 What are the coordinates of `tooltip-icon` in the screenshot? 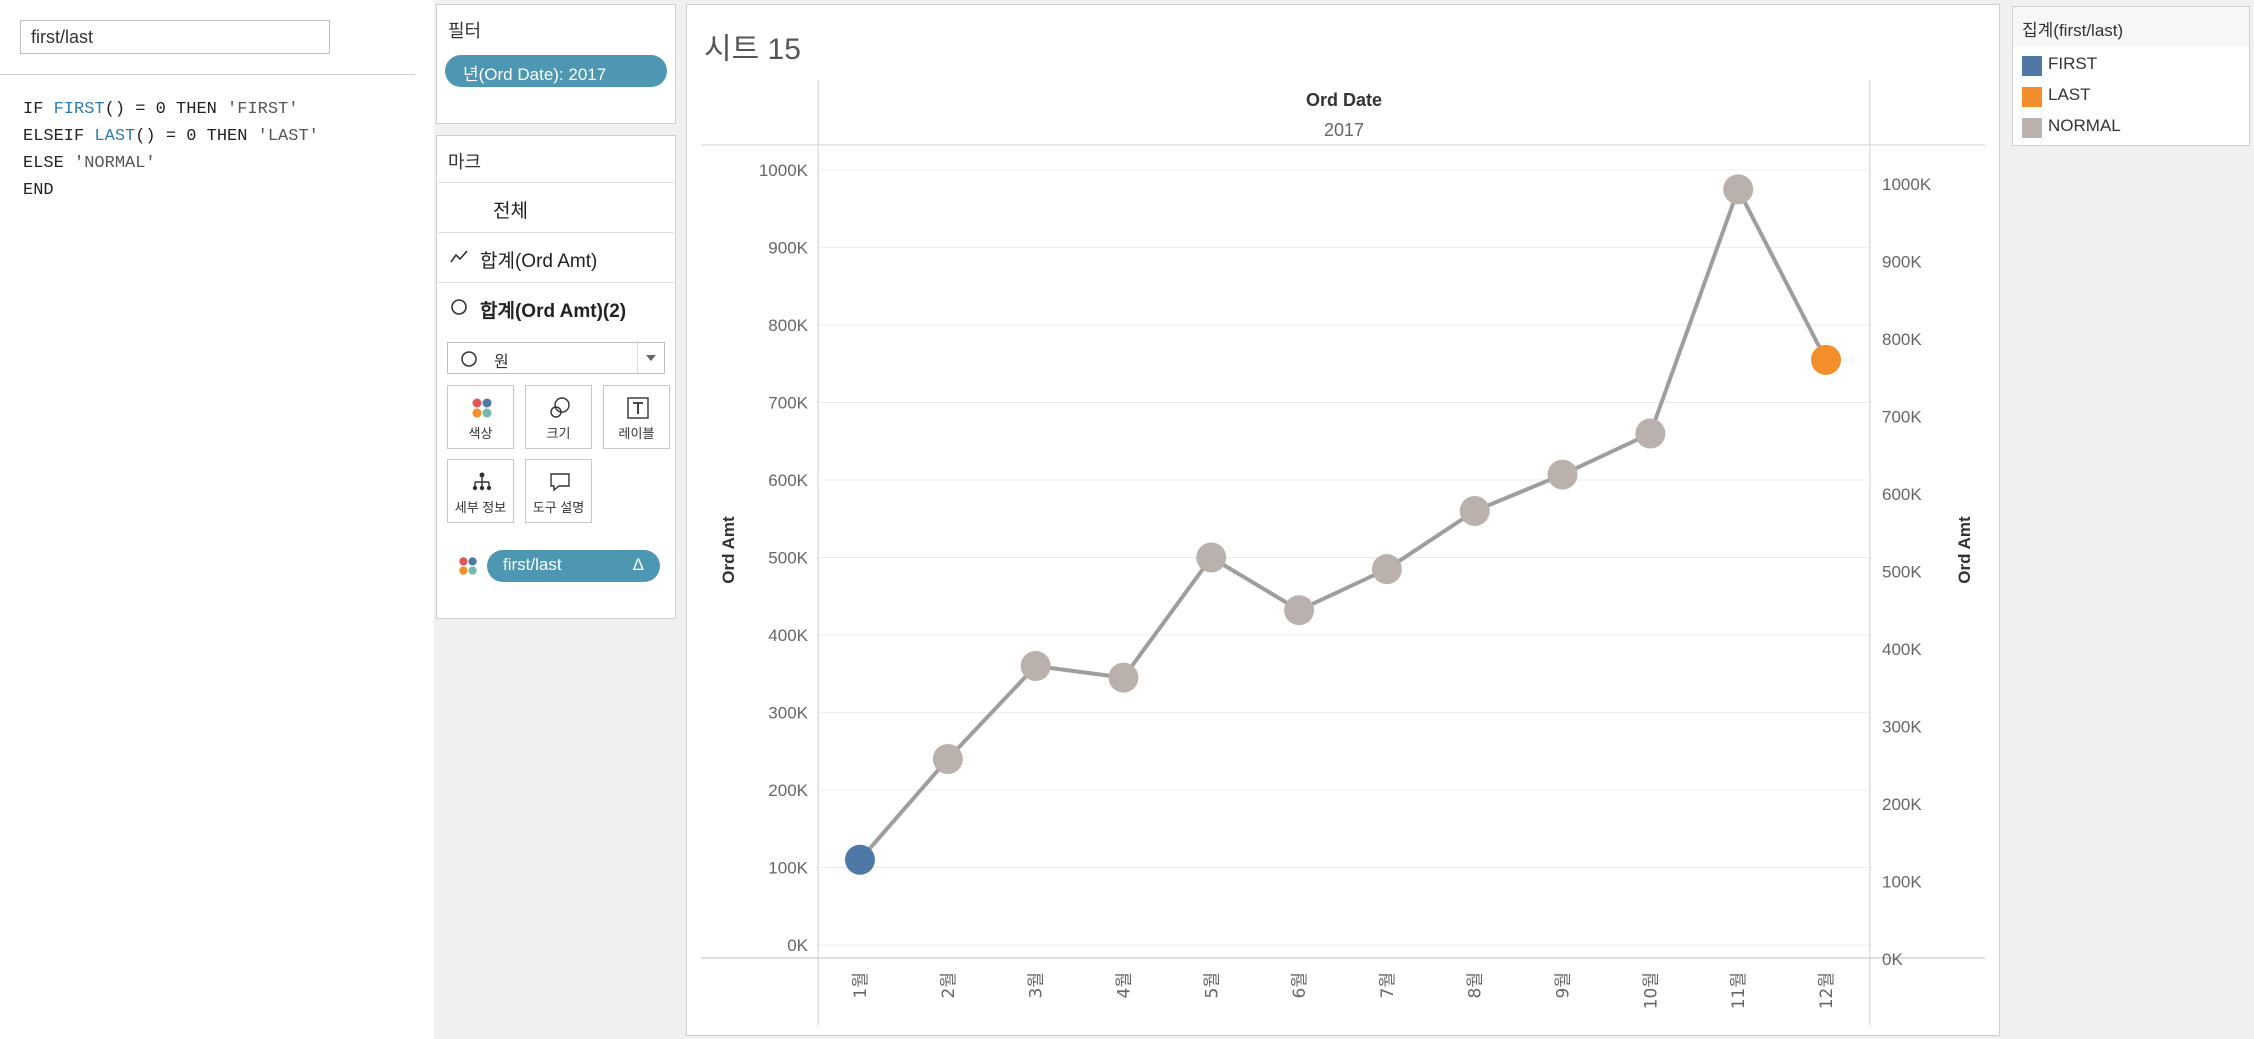 It's located at (560, 482).